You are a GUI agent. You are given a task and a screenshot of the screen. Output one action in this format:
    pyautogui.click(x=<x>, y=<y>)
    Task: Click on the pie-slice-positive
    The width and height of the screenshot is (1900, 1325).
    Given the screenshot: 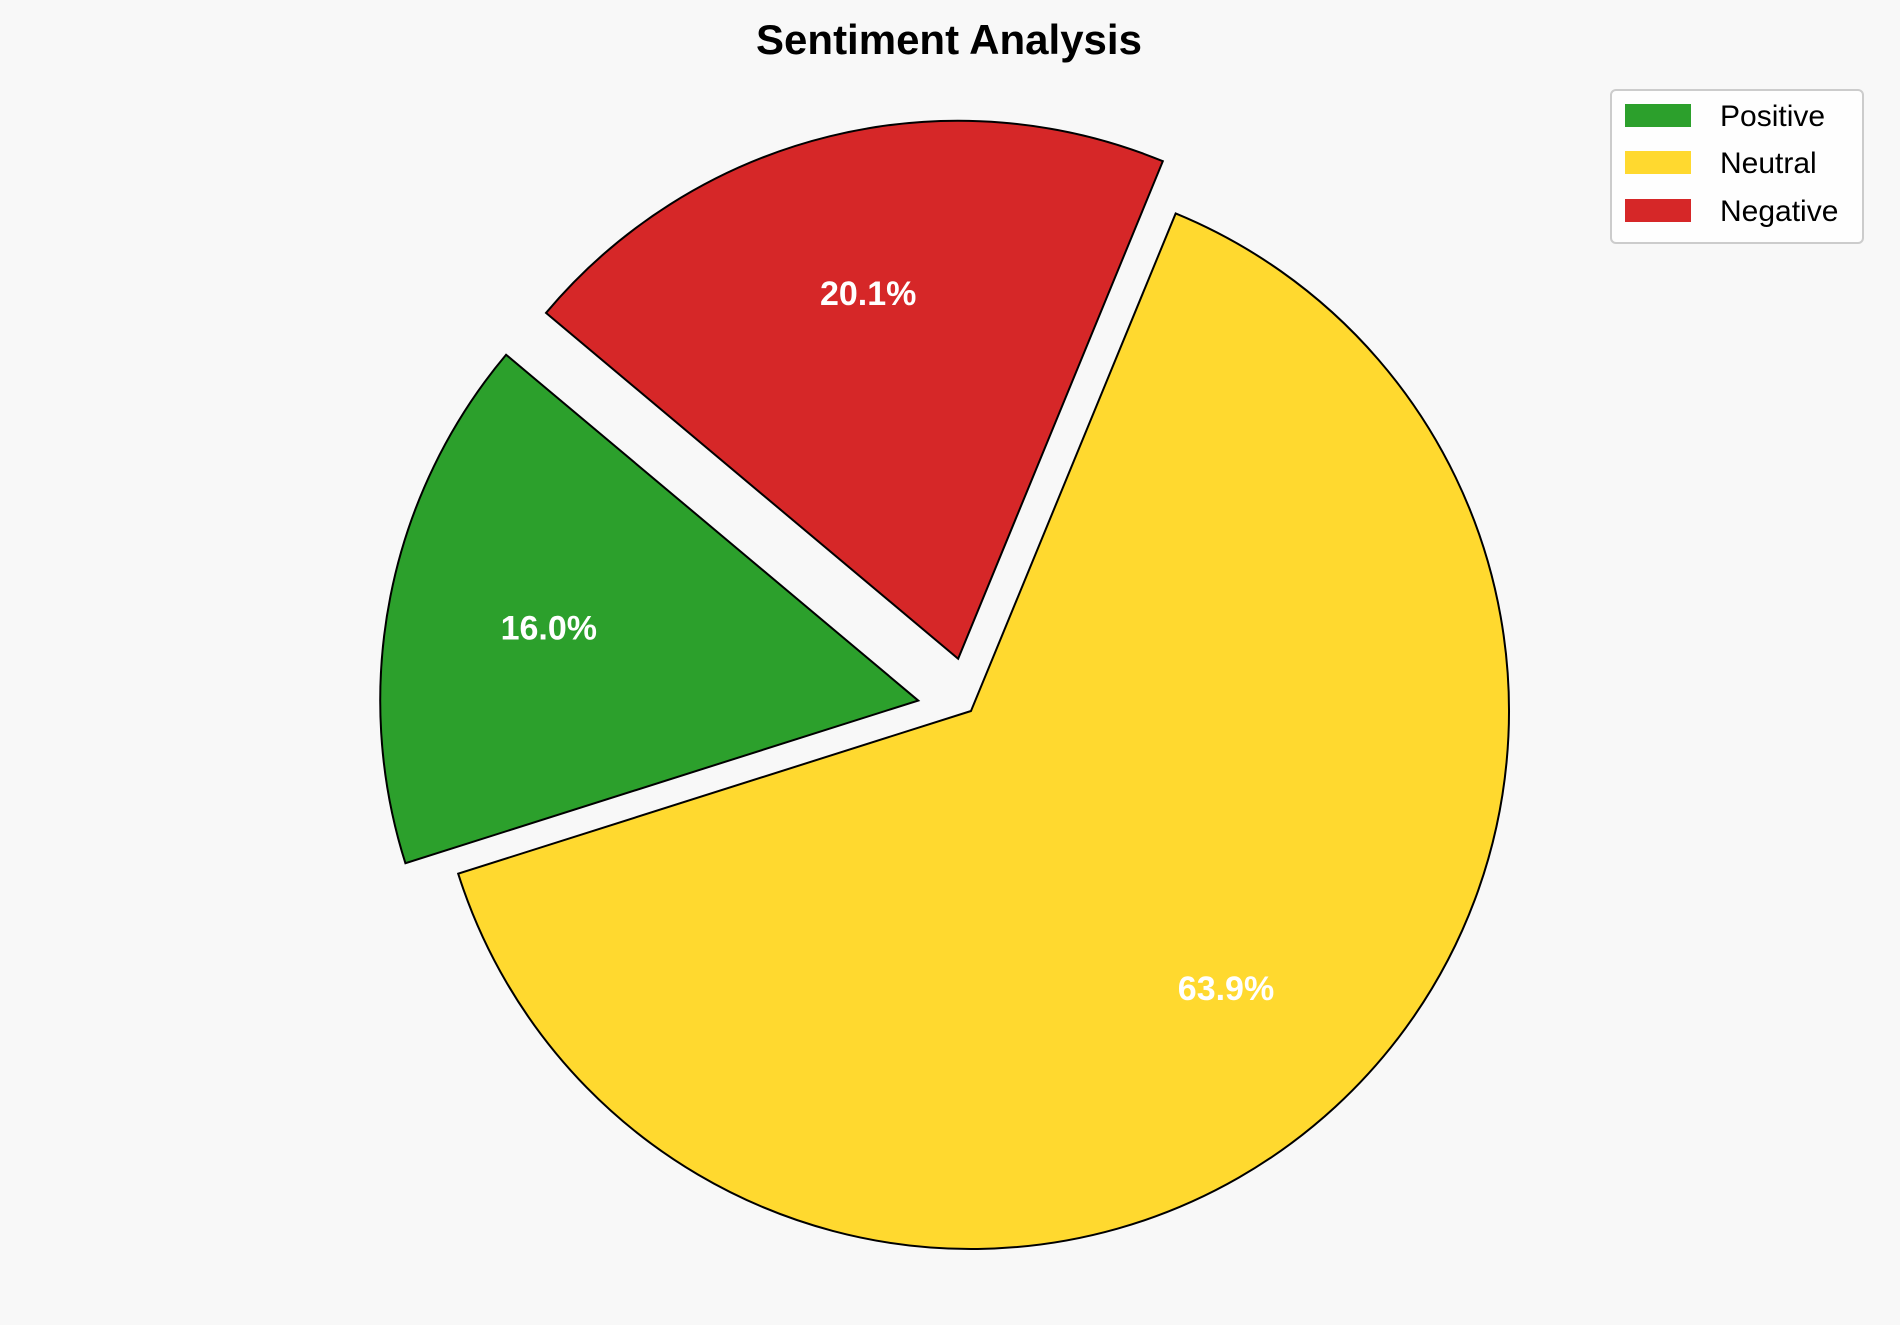 What is the action you would take?
    pyautogui.click(x=650, y=609)
    